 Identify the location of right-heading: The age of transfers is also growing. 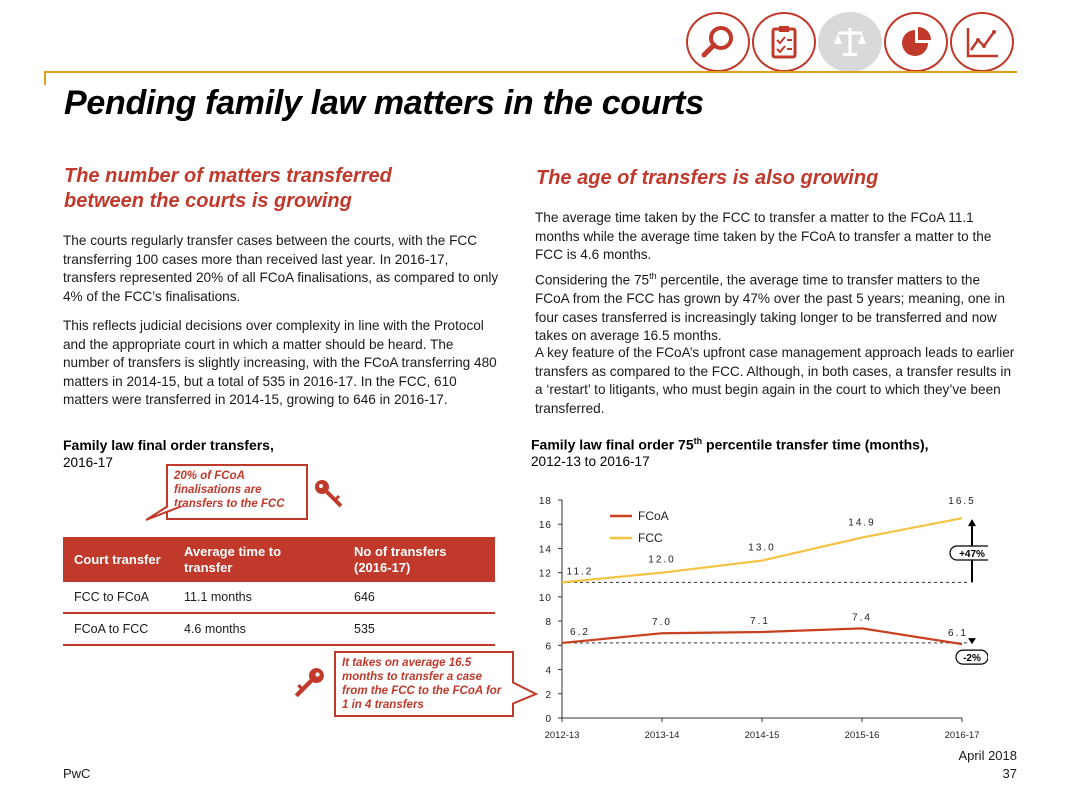
(707, 178).